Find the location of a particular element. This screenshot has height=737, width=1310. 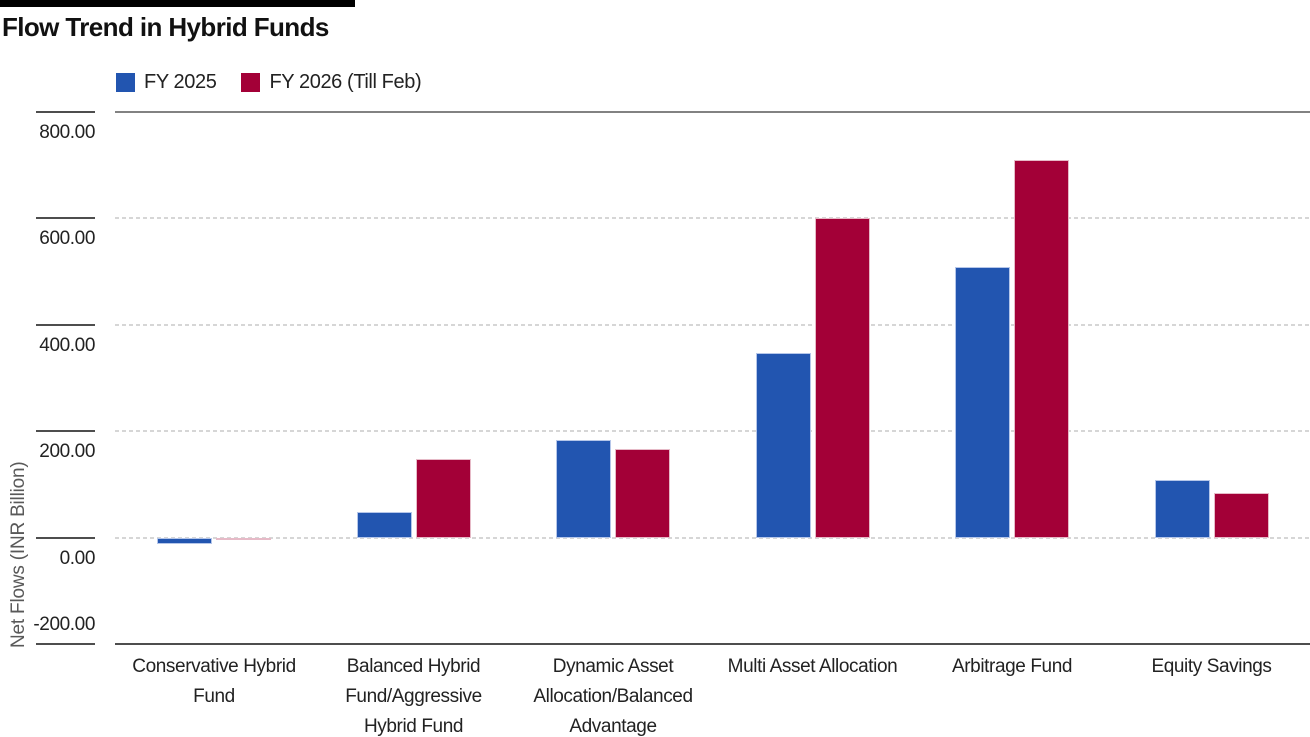

legend: FY 2025 FY 2026 (Till Feb) is located at coordinates (269, 82).